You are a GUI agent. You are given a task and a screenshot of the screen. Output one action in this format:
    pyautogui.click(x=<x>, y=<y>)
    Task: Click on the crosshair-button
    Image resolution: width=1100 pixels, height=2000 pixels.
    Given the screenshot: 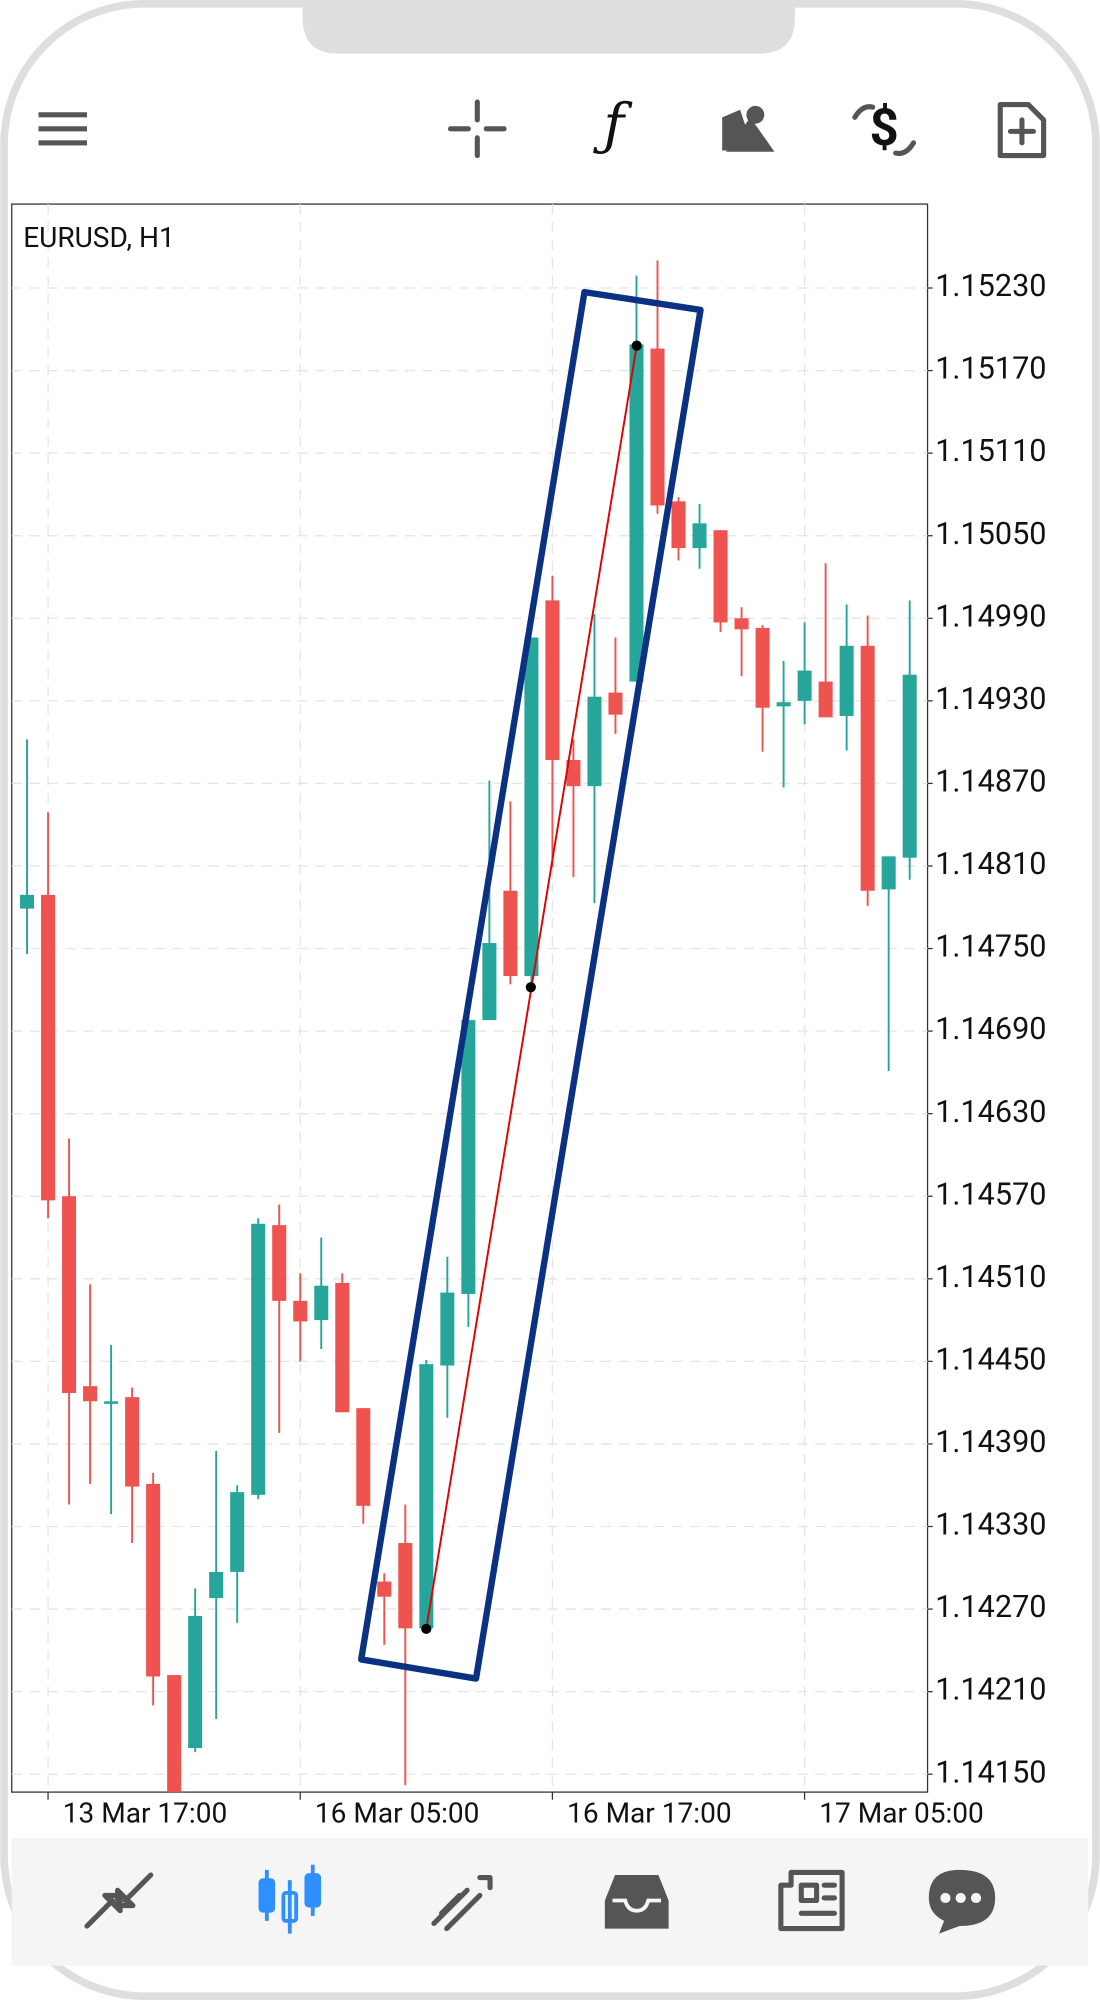 What is the action you would take?
    pyautogui.click(x=477, y=129)
    